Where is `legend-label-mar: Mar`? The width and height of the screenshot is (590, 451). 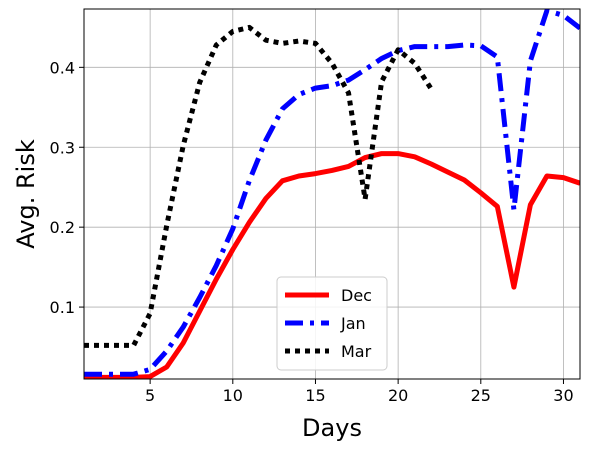 legend-label-mar: Mar is located at coordinates (356, 351).